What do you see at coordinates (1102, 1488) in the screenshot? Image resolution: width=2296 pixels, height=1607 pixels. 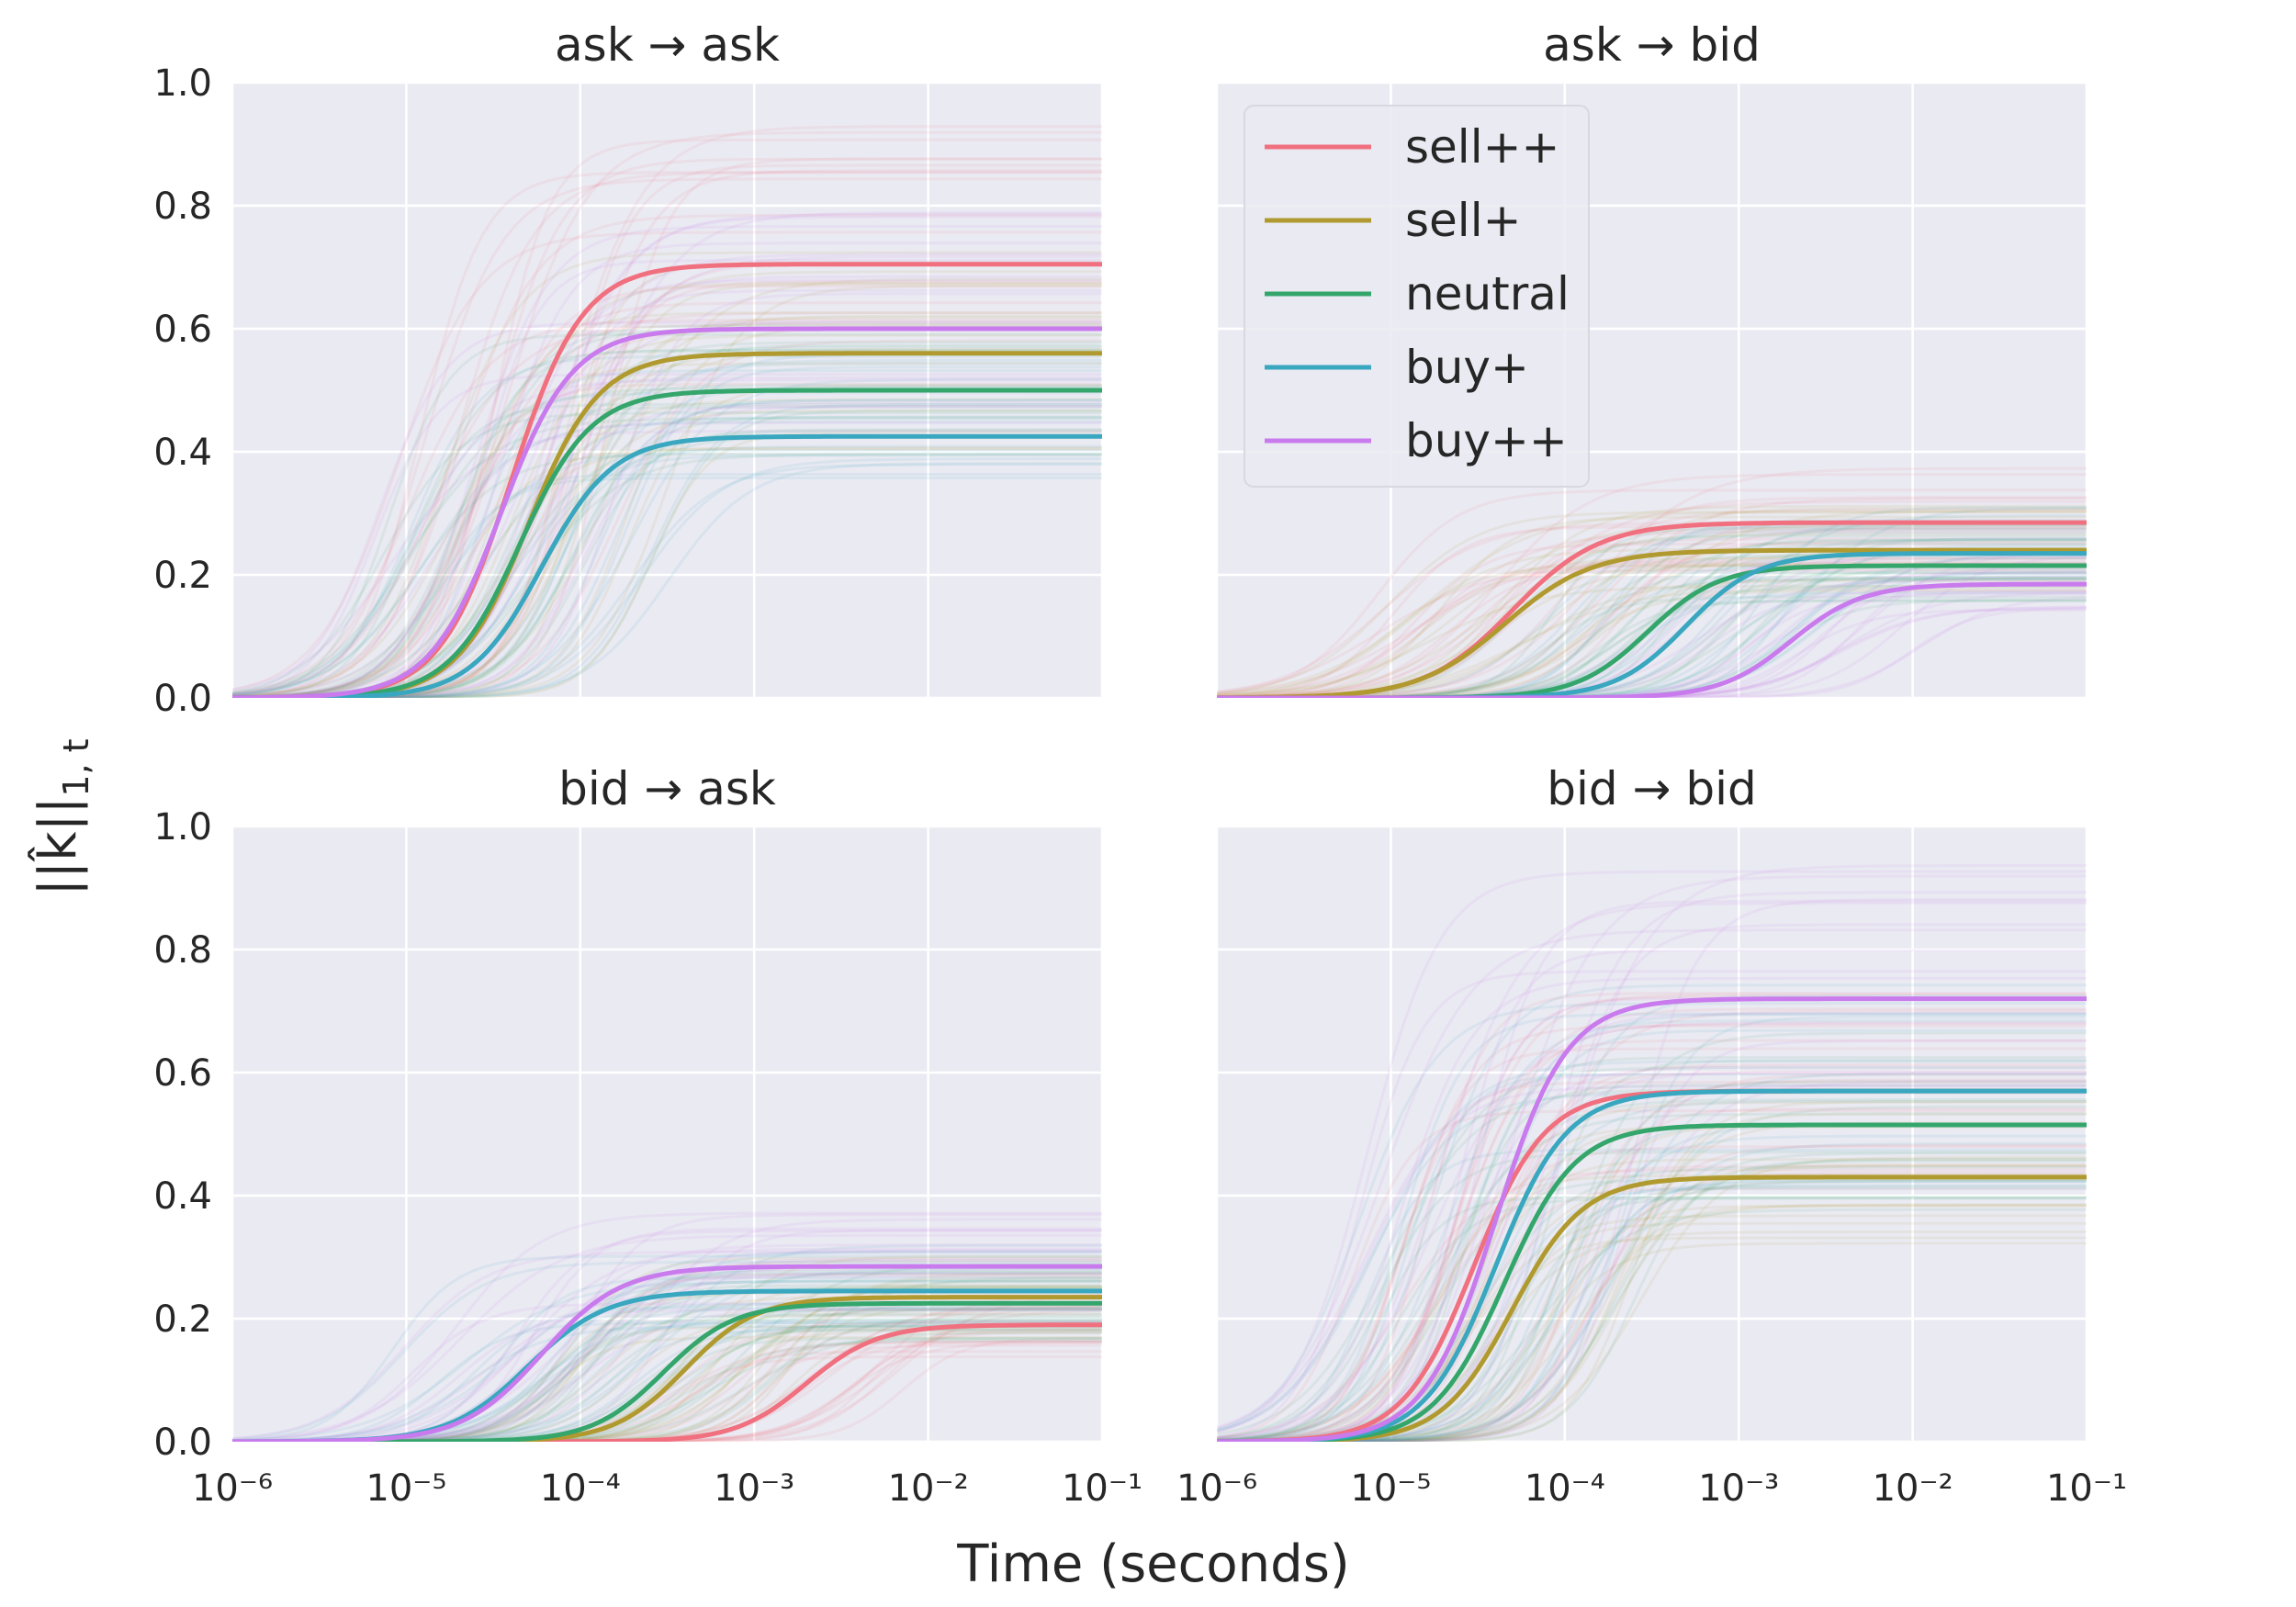 I see `x-tick-label: 10⁻¹` at bounding box center [1102, 1488].